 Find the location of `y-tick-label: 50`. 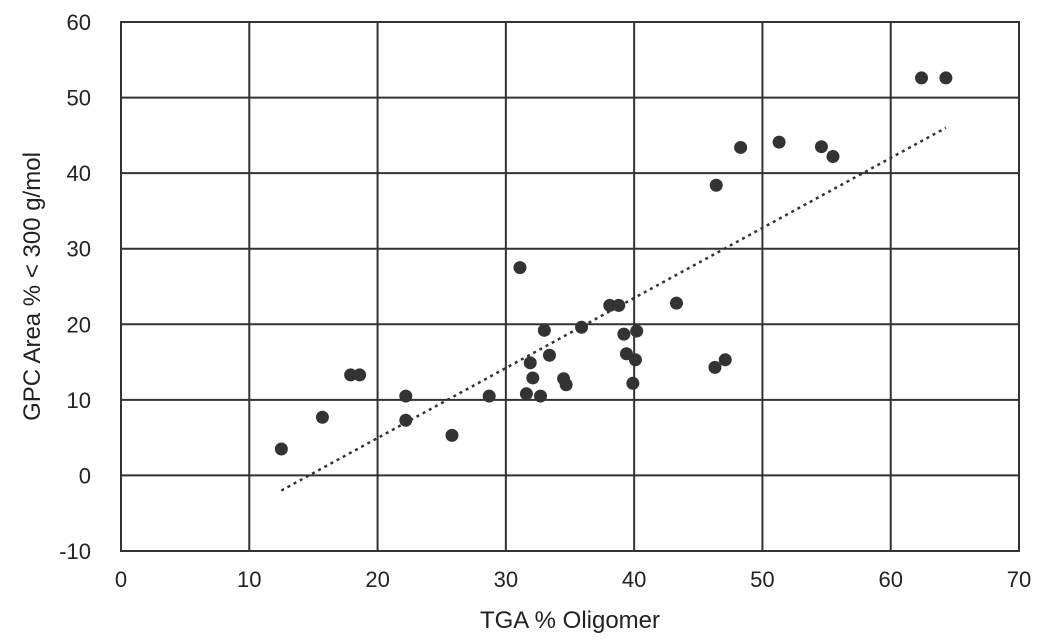

y-tick-label: 50 is located at coordinates (79, 98).